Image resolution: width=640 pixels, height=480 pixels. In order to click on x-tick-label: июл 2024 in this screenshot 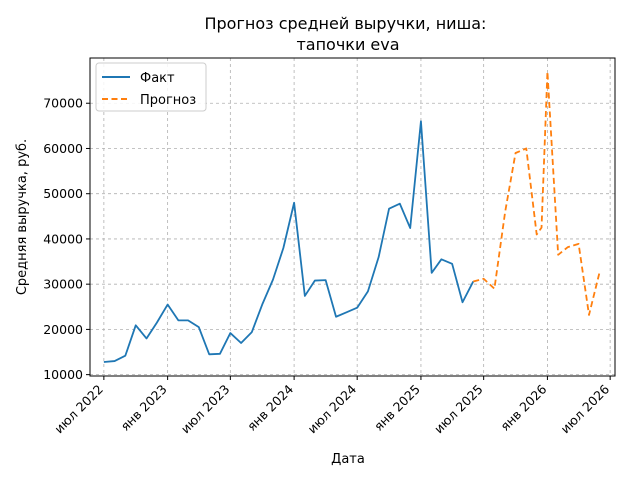, I will do `click(332, 408)`.